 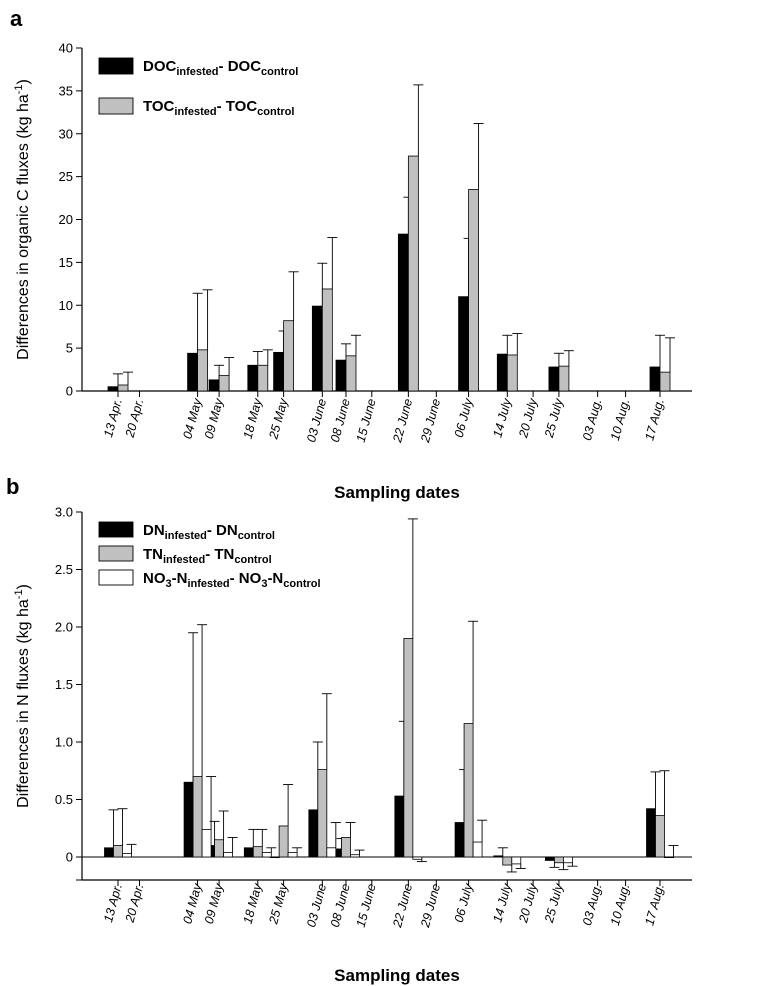 I want to click on legend-label: NO3-Ninfested- NO3-Ncontrol, so click(x=232, y=580).